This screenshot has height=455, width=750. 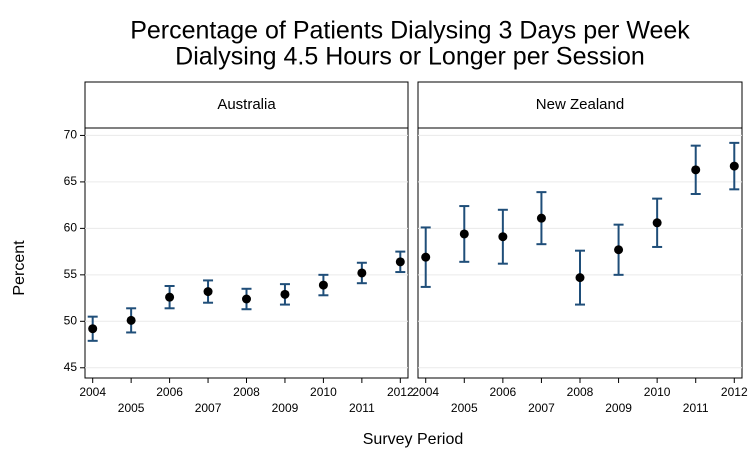 What do you see at coordinates (71, 274) in the screenshot?
I see `y-tick-label: 55` at bounding box center [71, 274].